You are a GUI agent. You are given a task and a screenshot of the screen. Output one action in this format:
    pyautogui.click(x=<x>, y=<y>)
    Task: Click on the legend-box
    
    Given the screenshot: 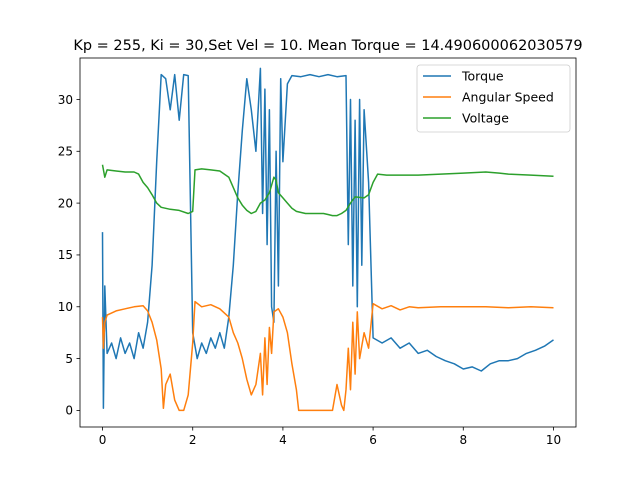 What is the action you would take?
    pyautogui.click(x=493, y=98)
    